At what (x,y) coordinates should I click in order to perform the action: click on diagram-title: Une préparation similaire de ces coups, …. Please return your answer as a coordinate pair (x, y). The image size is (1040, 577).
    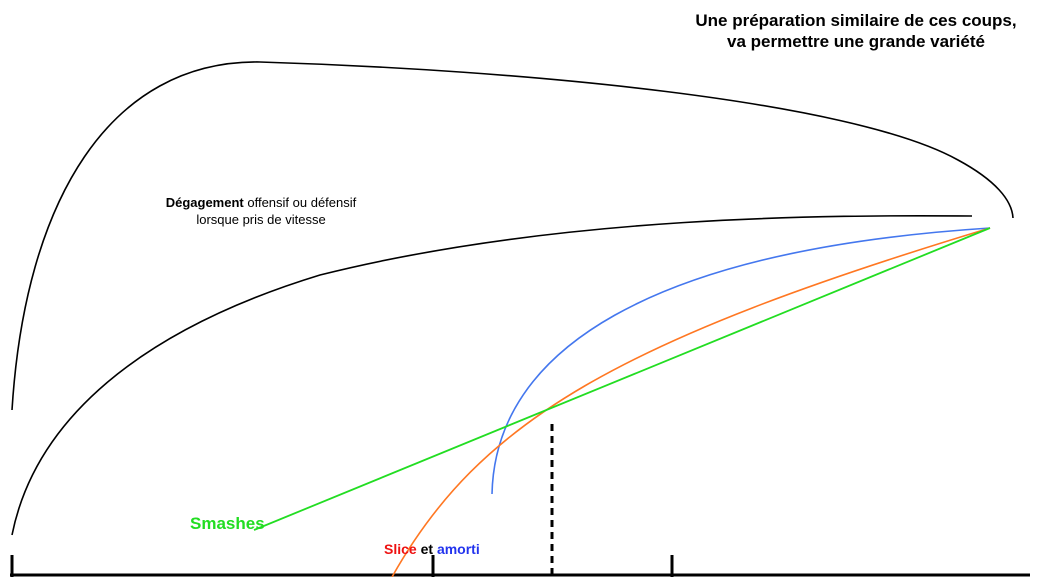
    Looking at the image, I should click on (856, 31).